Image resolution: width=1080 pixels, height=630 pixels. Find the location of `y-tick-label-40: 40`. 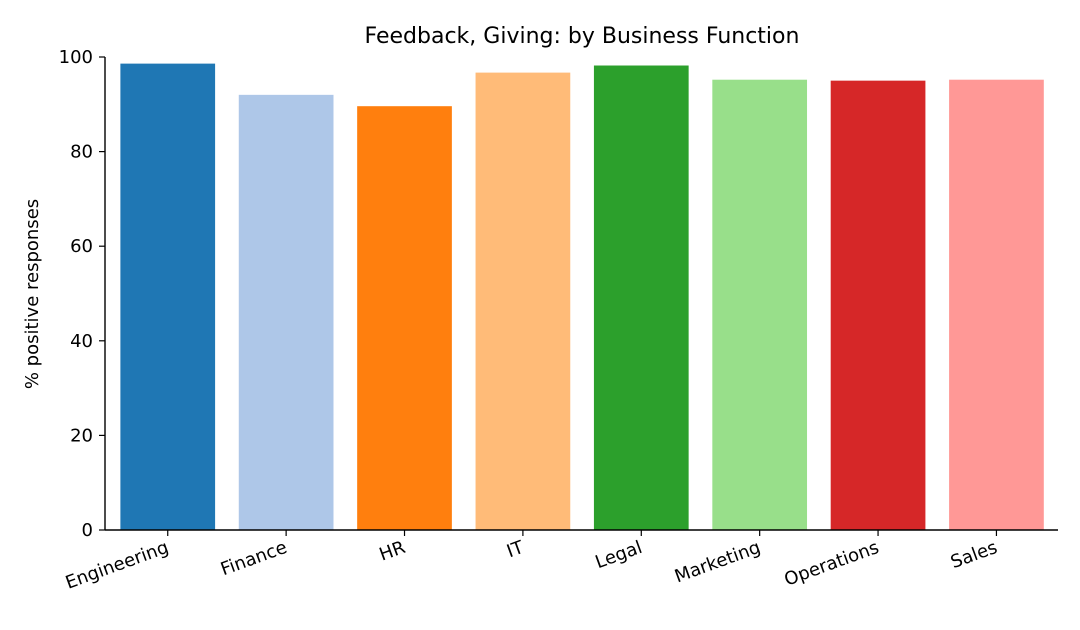

y-tick-label-40: 40 is located at coordinates (81, 341).